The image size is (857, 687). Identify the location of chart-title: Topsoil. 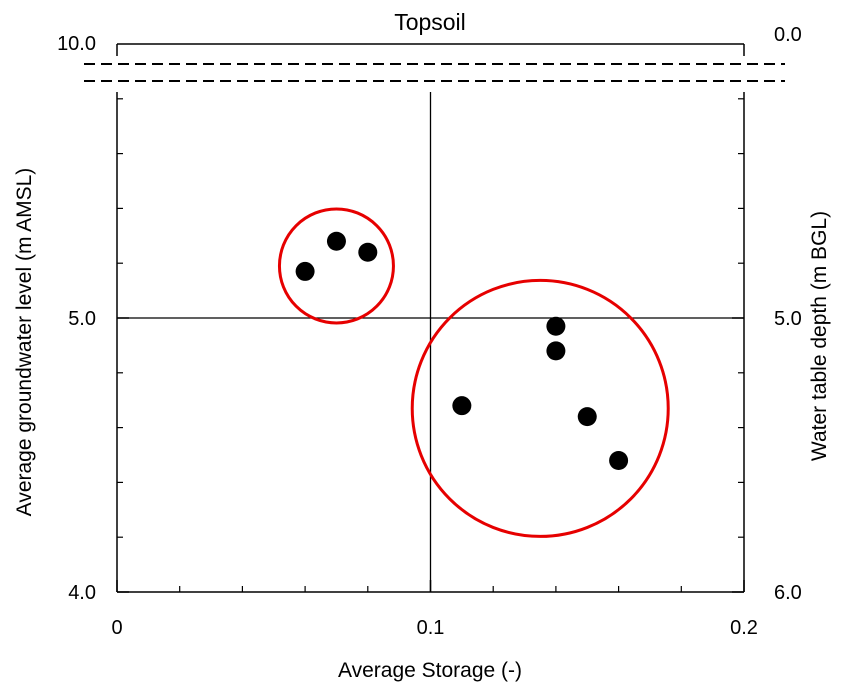
(430, 22).